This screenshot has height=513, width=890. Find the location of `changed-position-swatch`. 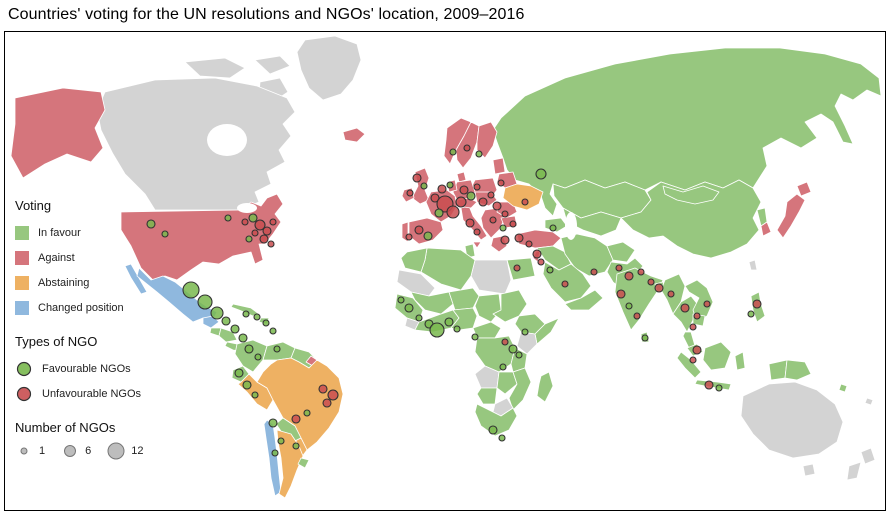

changed-position-swatch is located at coordinates (22, 307).